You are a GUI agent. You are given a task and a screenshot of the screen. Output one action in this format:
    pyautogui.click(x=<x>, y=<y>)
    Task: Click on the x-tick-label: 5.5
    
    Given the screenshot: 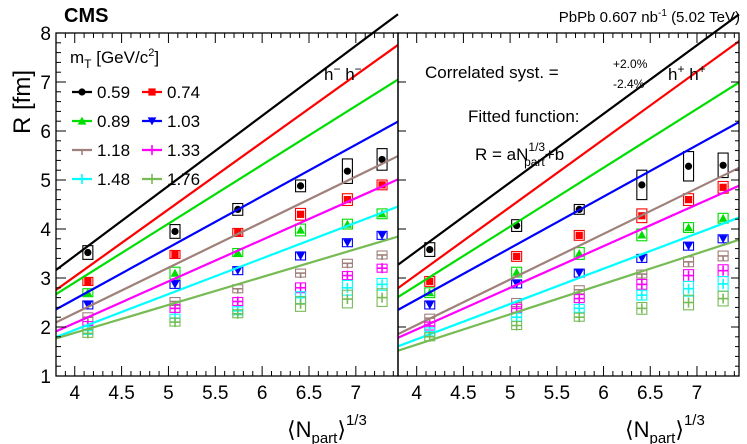 What is the action you would take?
    pyautogui.click(x=215, y=393)
    